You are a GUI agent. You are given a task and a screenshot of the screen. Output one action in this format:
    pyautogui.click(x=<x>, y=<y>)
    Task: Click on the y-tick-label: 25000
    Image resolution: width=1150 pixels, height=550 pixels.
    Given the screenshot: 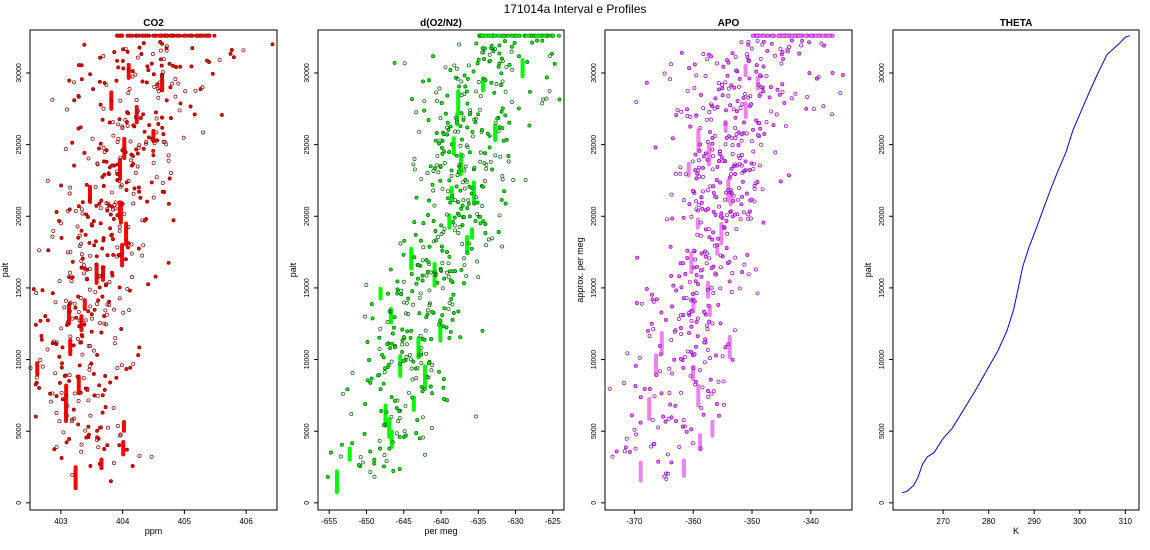 What is the action you would take?
    pyautogui.click(x=307, y=145)
    